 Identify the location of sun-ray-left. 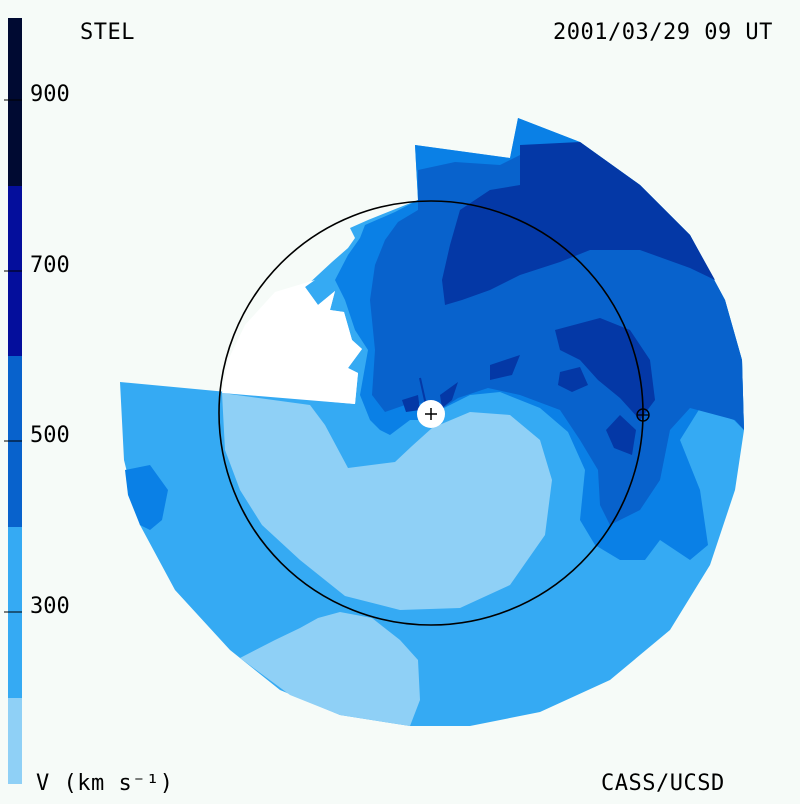
(423, 391).